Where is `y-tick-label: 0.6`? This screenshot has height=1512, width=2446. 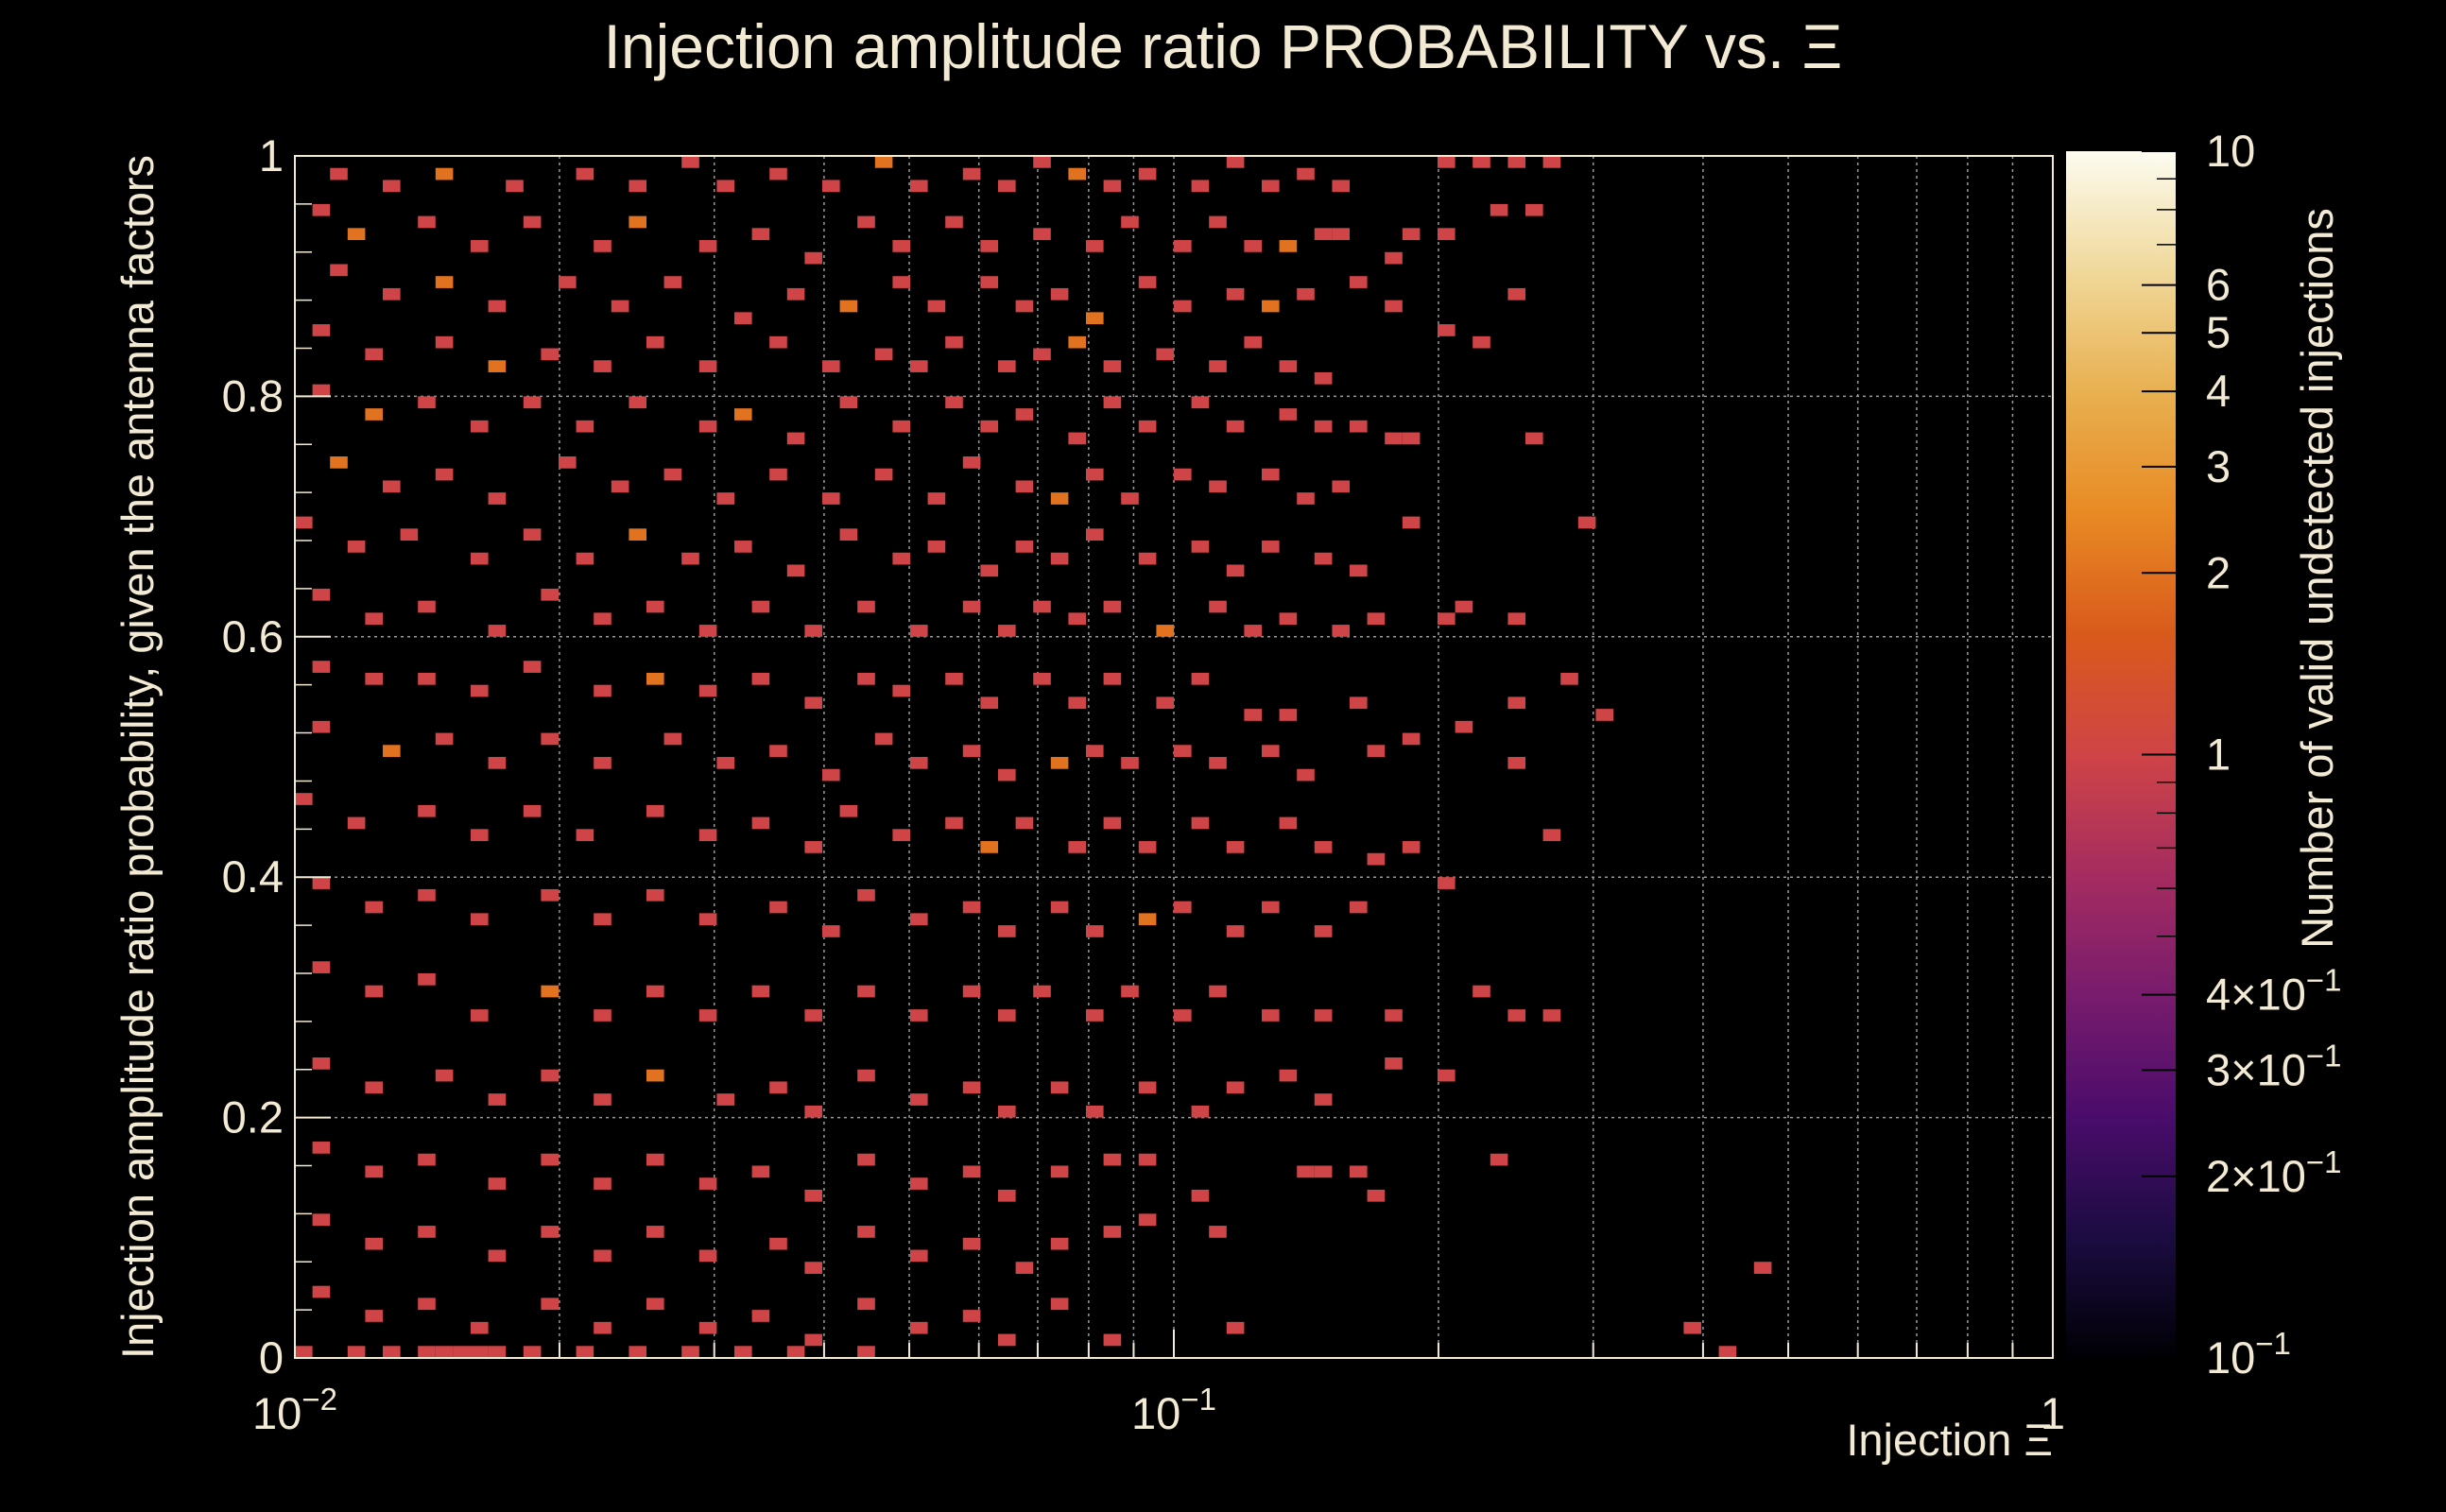 y-tick-label: 0.6 is located at coordinates (253, 636).